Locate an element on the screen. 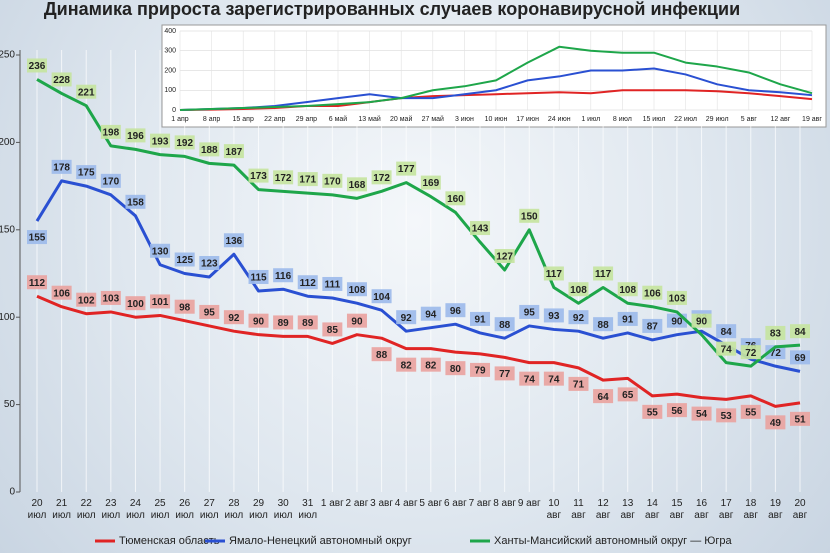  data-label: 71 is located at coordinates (579, 385).